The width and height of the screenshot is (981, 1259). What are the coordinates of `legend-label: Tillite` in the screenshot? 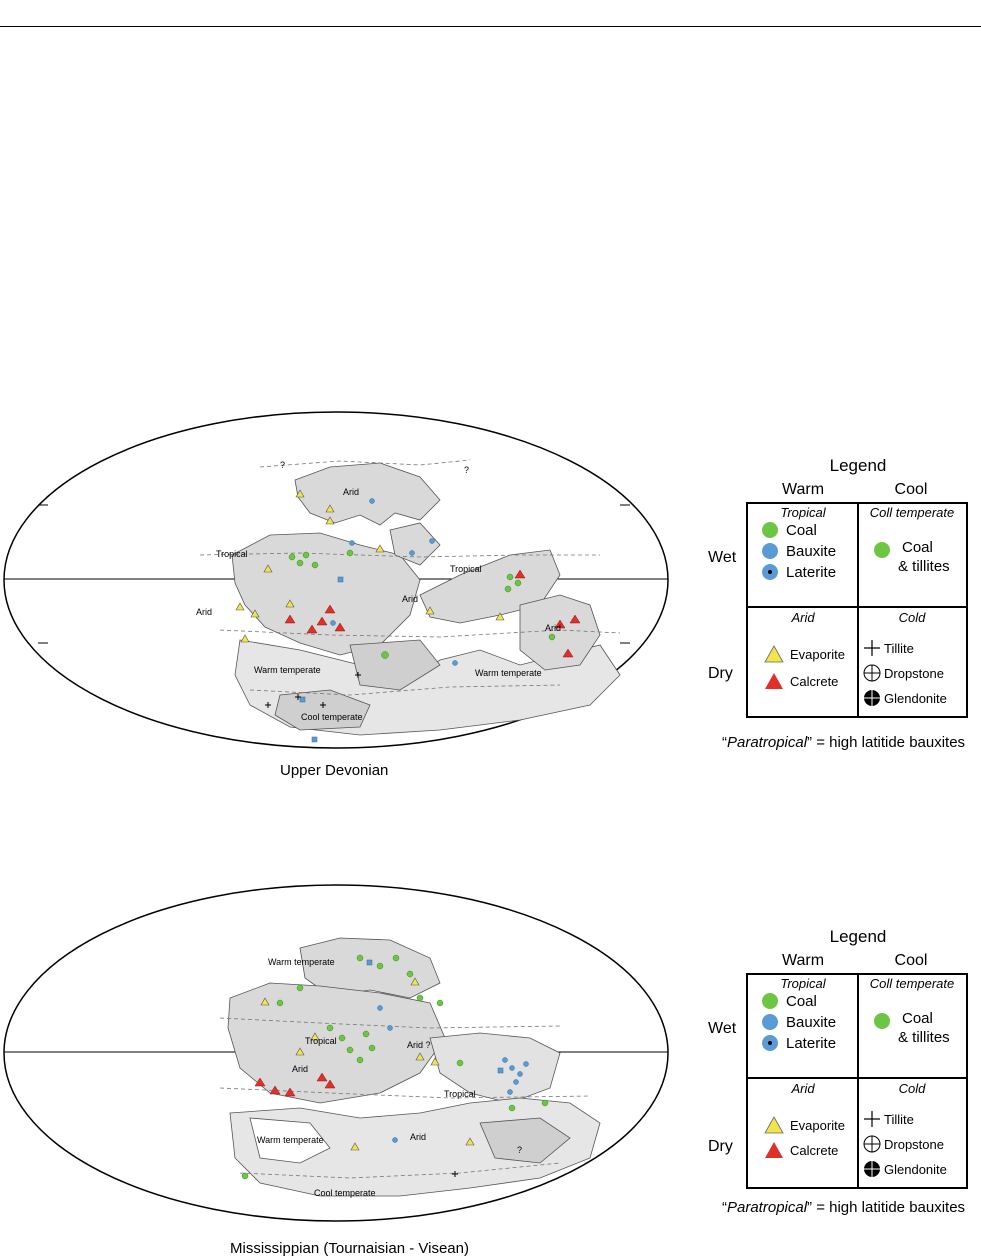 It's located at (899, 1119).